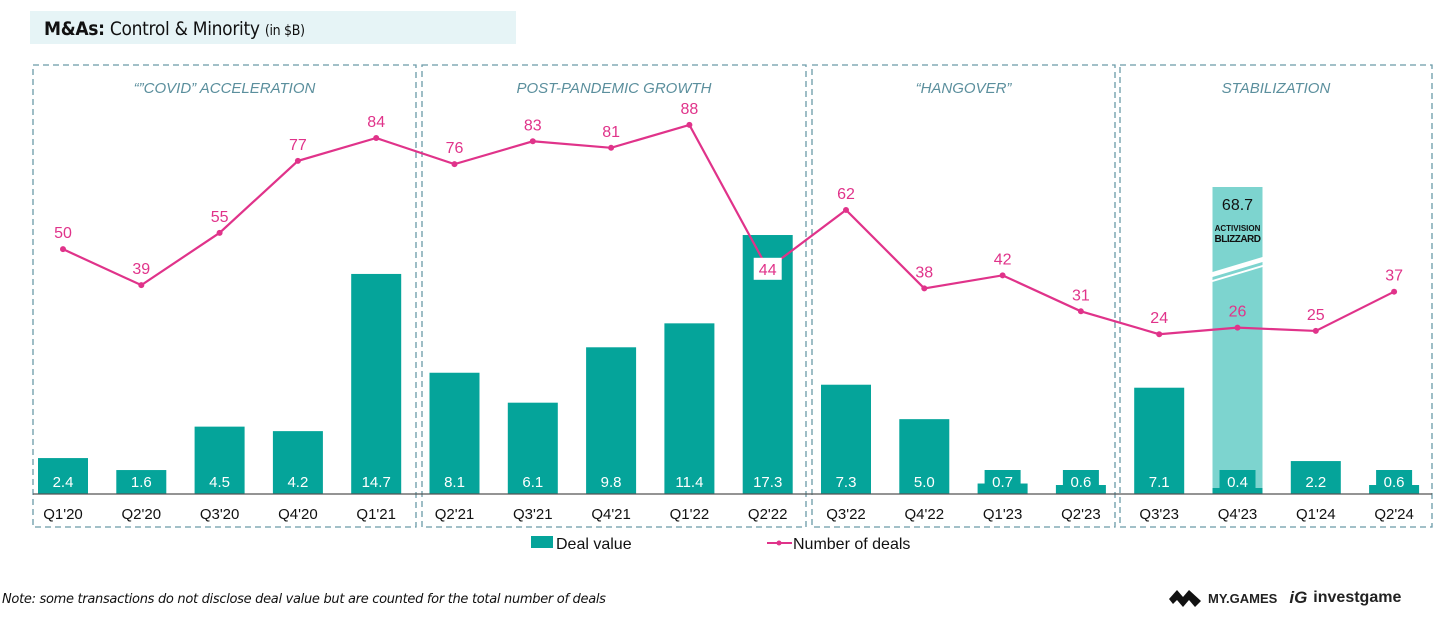 This screenshot has width=1456, height=631. What do you see at coordinates (184, 29) in the screenshot?
I see `title-main: Control & Minority` at bounding box center [184, 29].